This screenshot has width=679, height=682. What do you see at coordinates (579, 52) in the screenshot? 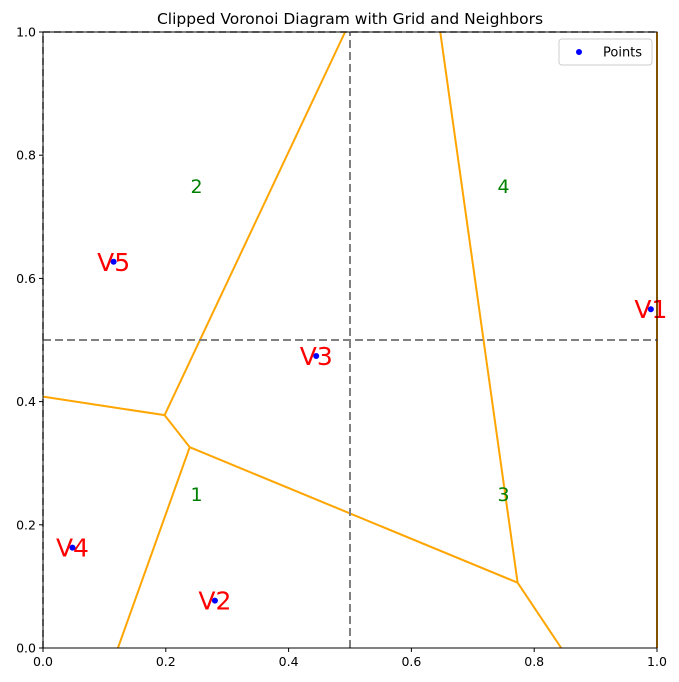
I see `legend-marker` at bounding box center [579, 52].